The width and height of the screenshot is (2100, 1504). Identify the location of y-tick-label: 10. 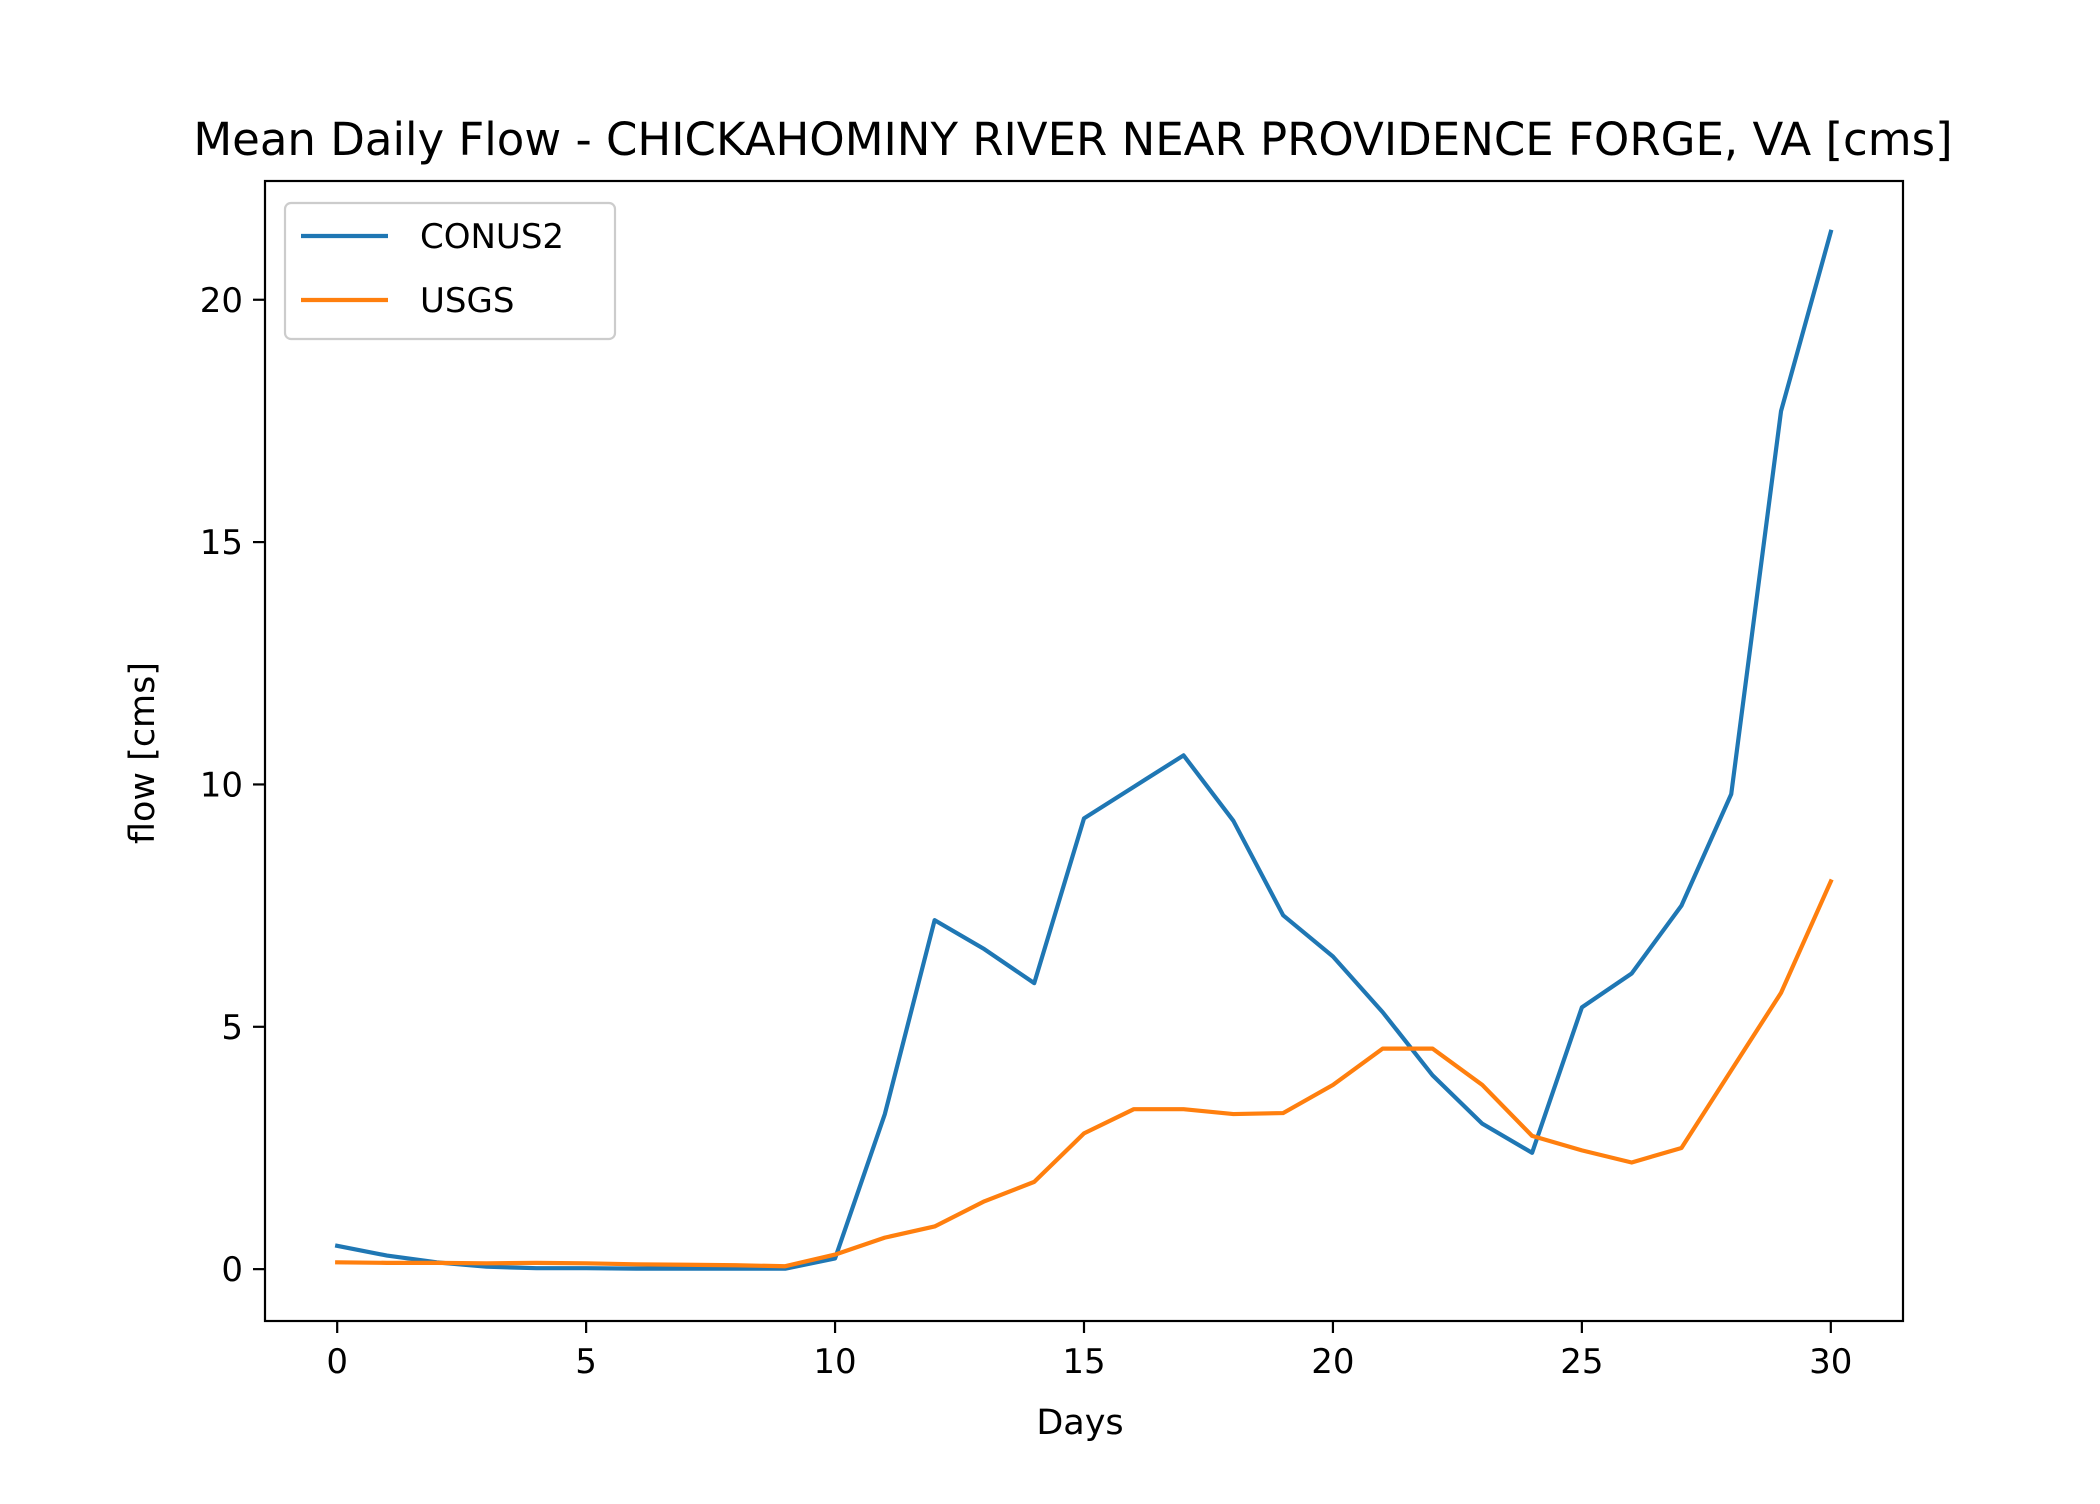
(221, 785).